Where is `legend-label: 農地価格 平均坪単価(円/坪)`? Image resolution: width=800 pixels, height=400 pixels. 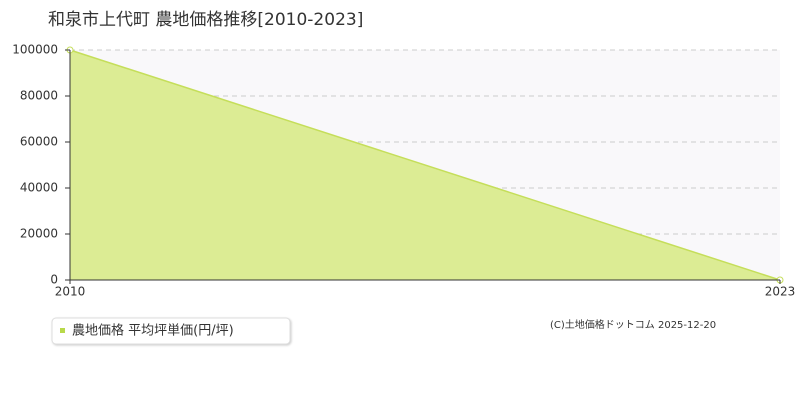
legend-label: 農地価格 平均坪単価(円/坪) is located at coordinates (153, 331).